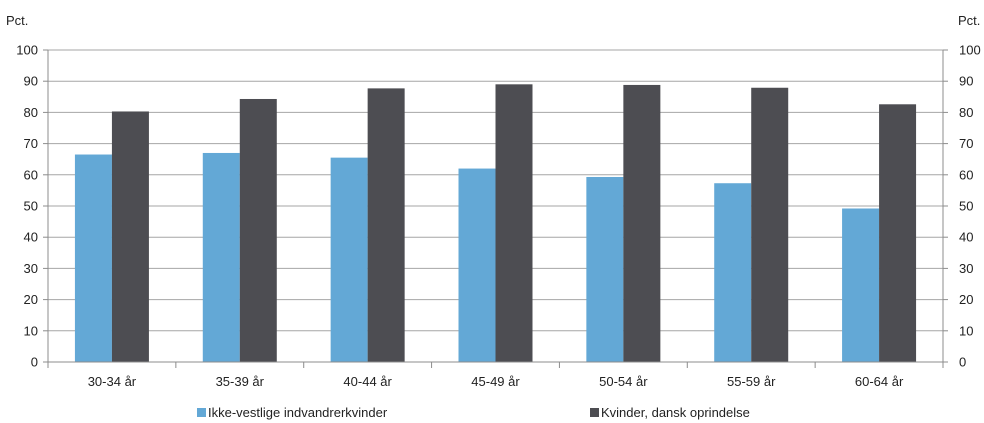  What do you see at coordinates (495, 381) in the screenshot?
I see `x-tick-label: 45-49 år` at bounding box center [495, 381].